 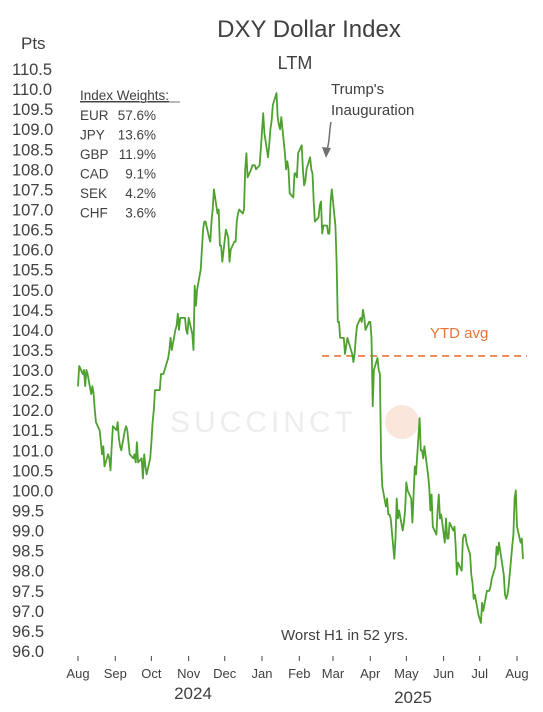 I want to click on y-tick-label: 104.5, so click(x=32, y=311).